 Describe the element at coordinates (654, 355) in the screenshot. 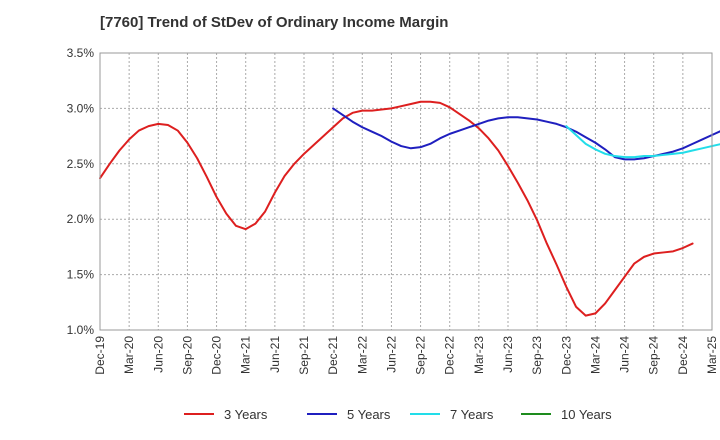

I see `x-tick-label: Sep-24` at that location.